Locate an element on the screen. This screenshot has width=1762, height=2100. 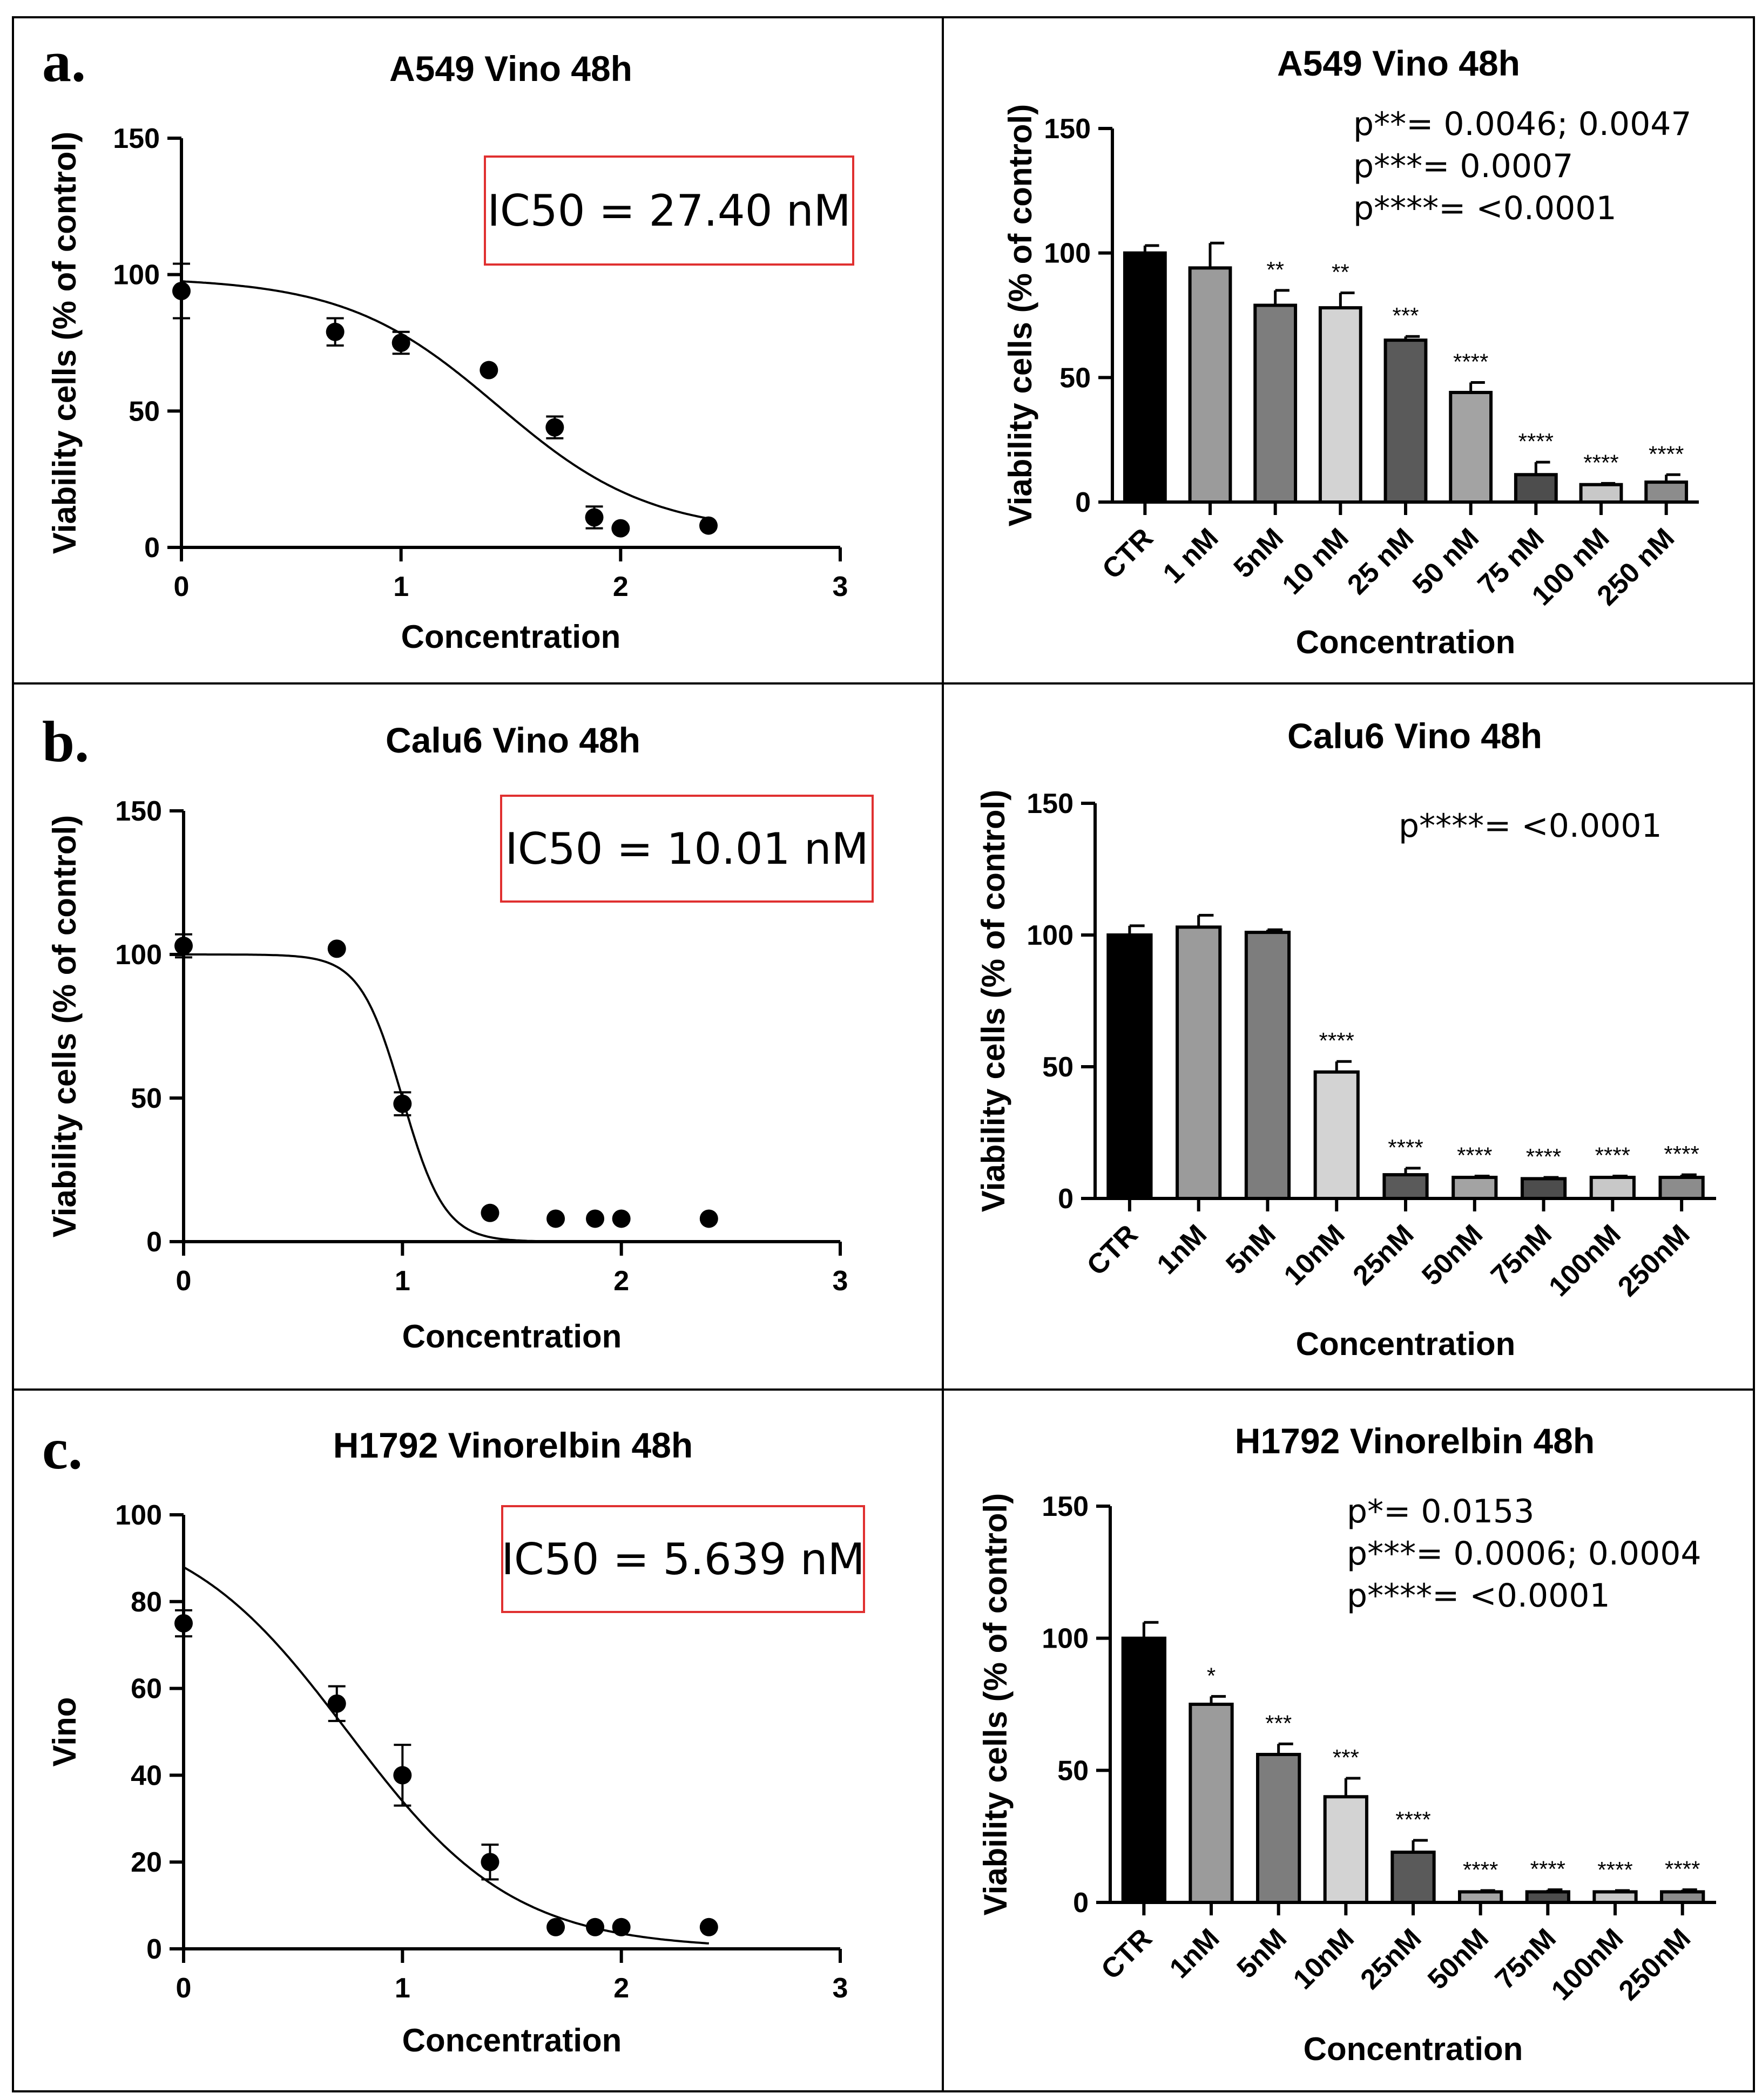
ic50-box is located at coordinates (687, 849).